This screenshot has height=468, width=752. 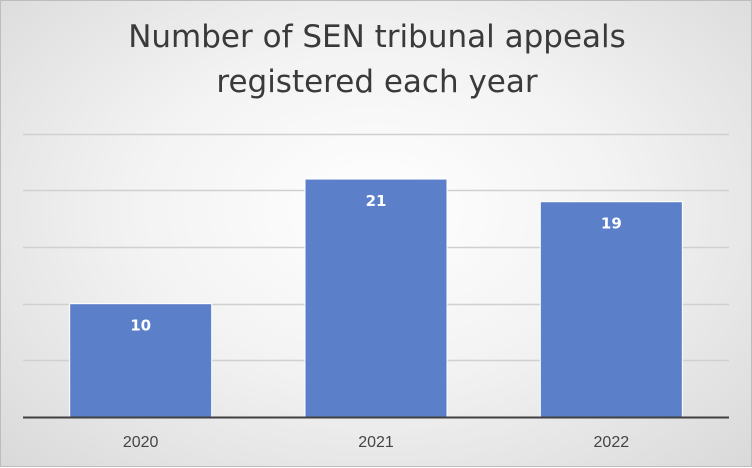 I want to click on bar-2021, so click(x=376, y=298).